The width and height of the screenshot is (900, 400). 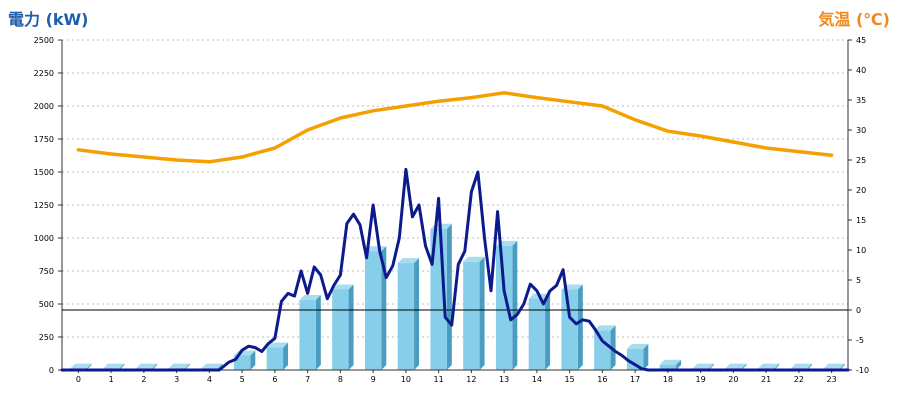 What do you see at coordinates (111, 379) in the screenshot?
I see `x-tick-label: 1` at bounding box center [111, 379].